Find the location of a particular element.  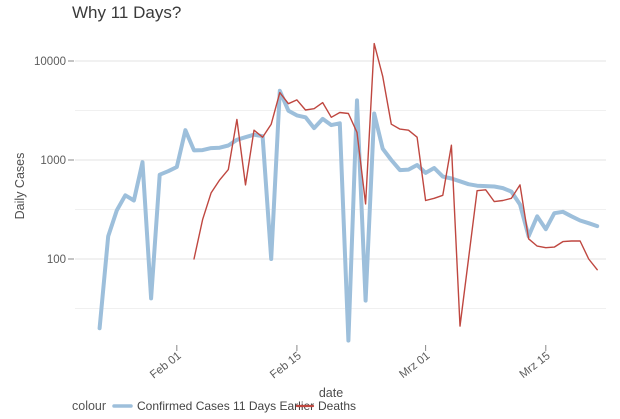

y-tick-label: 100 is located at coordinates (56, 260).